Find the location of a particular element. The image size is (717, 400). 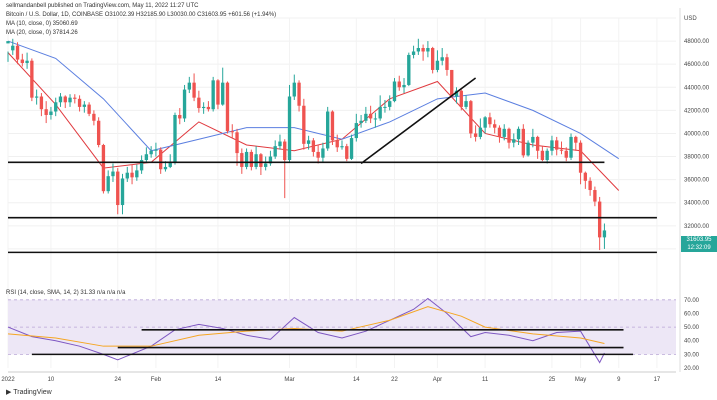

rsi-tick-label: 70.00 is located at coordinates (692, 301).